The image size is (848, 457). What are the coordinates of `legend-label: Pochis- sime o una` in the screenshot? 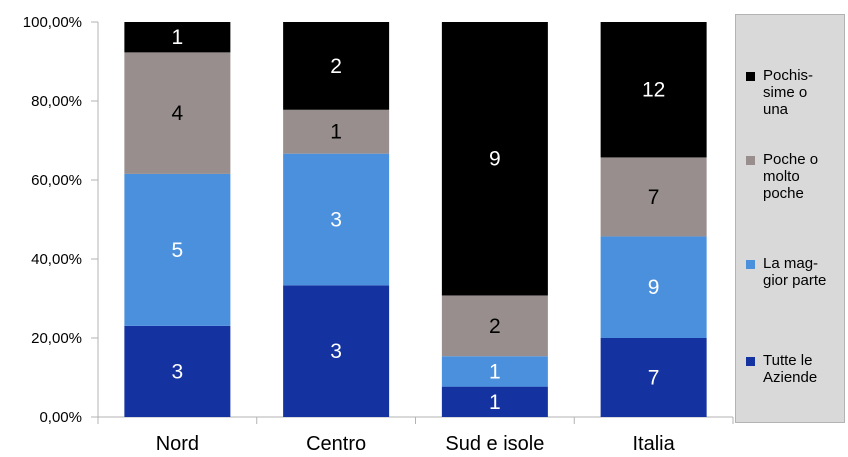 It's located at (788, 92).